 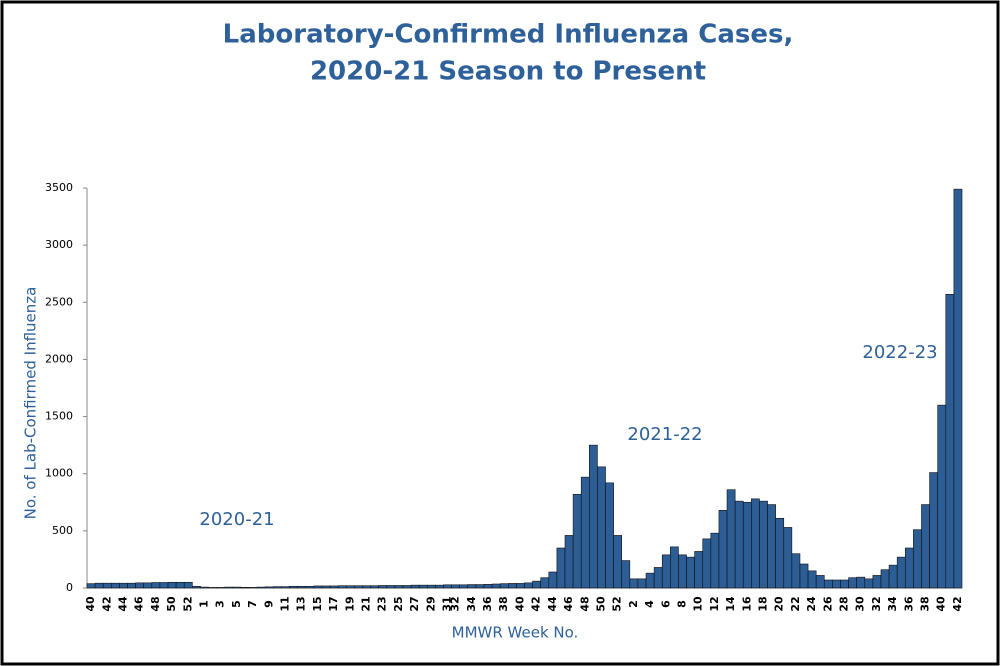 What do you see at coordinates (746, 604) in the screenshot?
I see `x-tick-label: 16` at bounding box center [746, 604].